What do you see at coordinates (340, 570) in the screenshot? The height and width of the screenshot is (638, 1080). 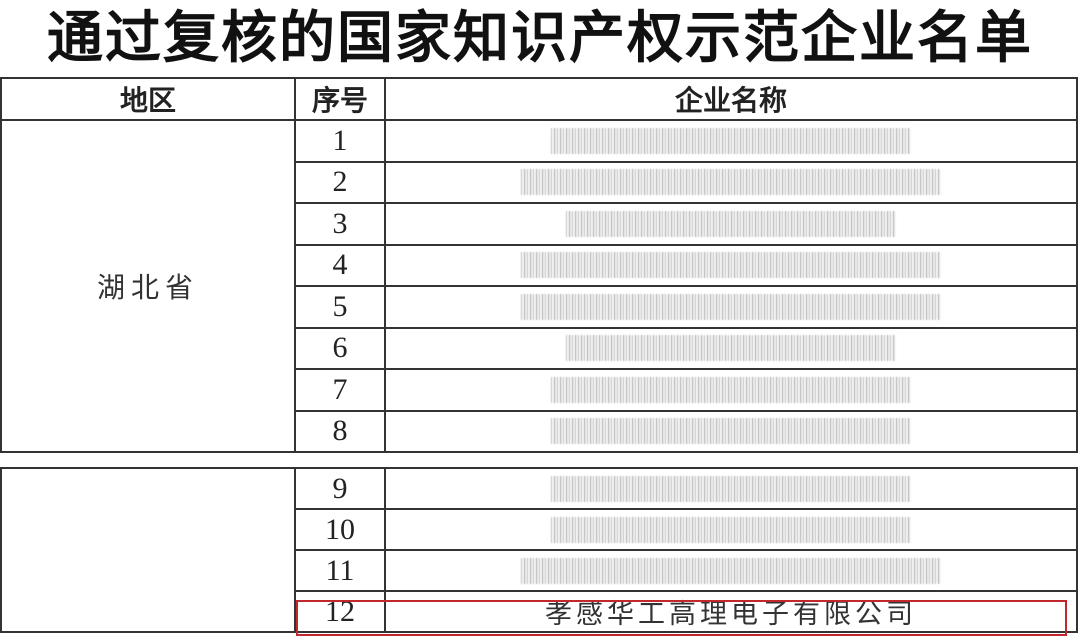 I see `row-number: 11` at bounding box center [340, 570].